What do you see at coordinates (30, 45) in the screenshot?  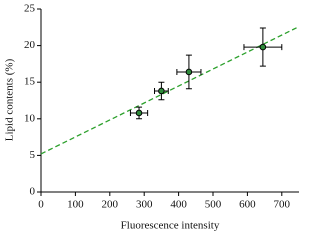 I see `y-tick-label: 20` at bounding box center [30, 45].